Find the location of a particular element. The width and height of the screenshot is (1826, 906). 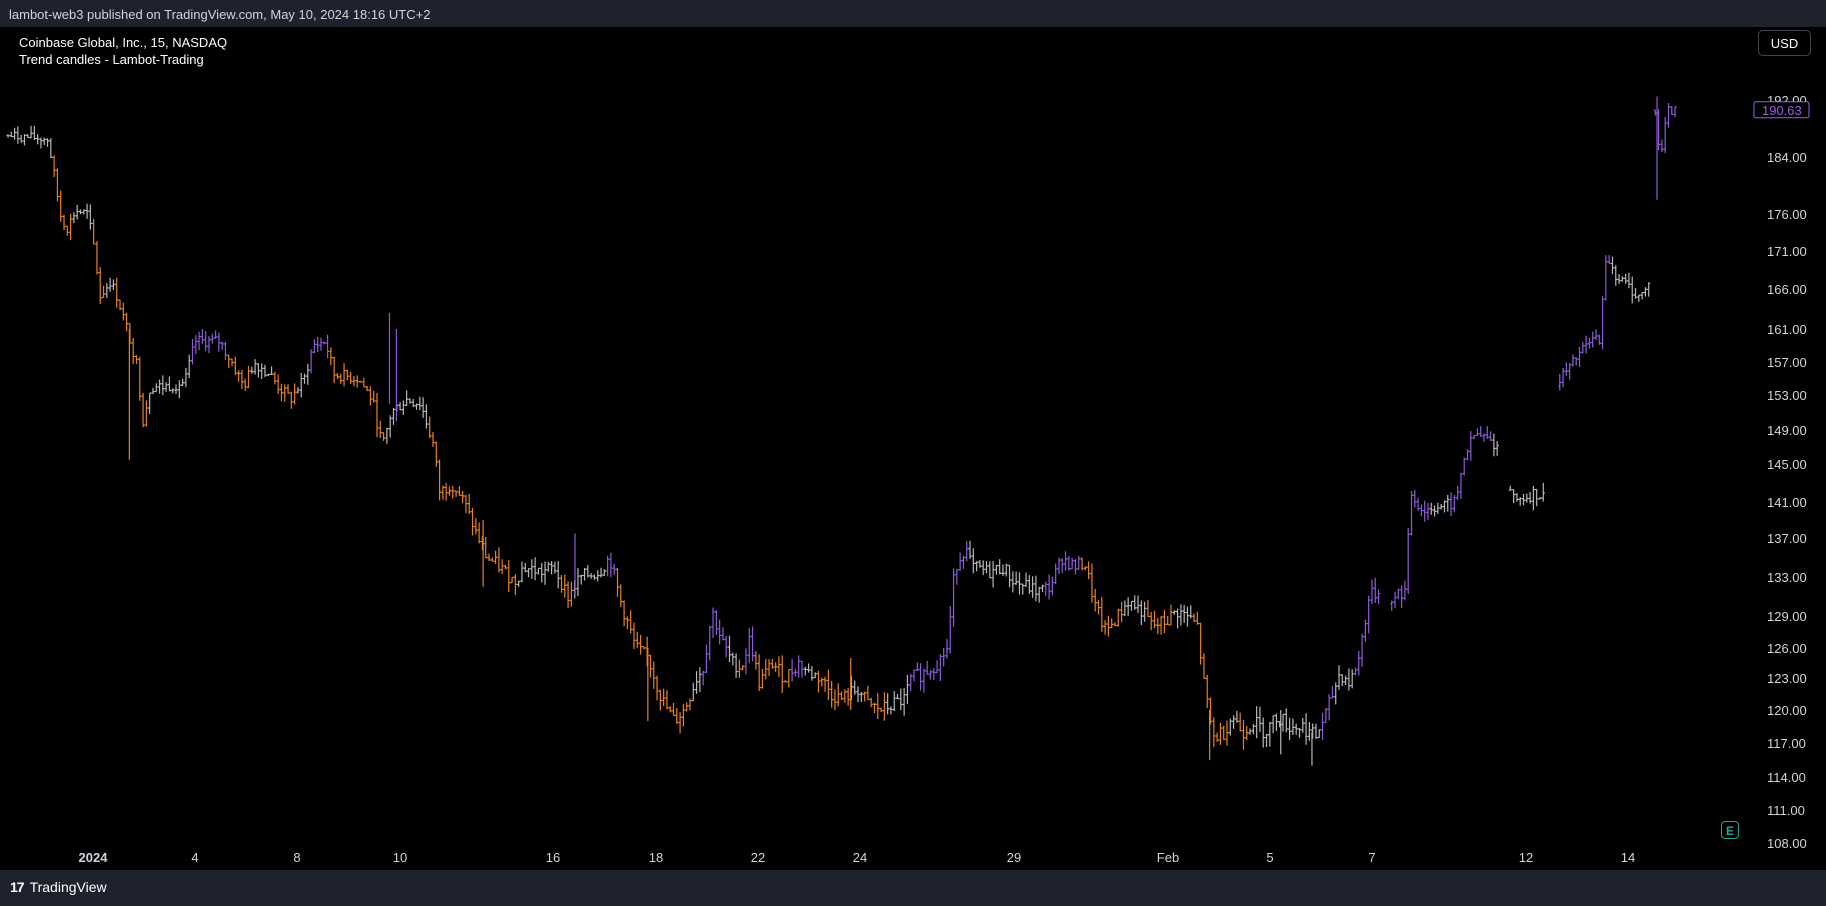

indicator-title: Trend candles - Lambot-Trading is located at coordinates (111, 59).